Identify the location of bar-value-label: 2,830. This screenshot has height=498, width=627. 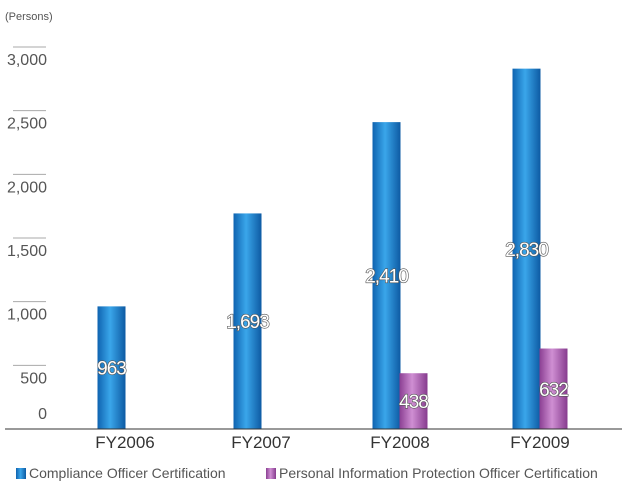
(526, 250).